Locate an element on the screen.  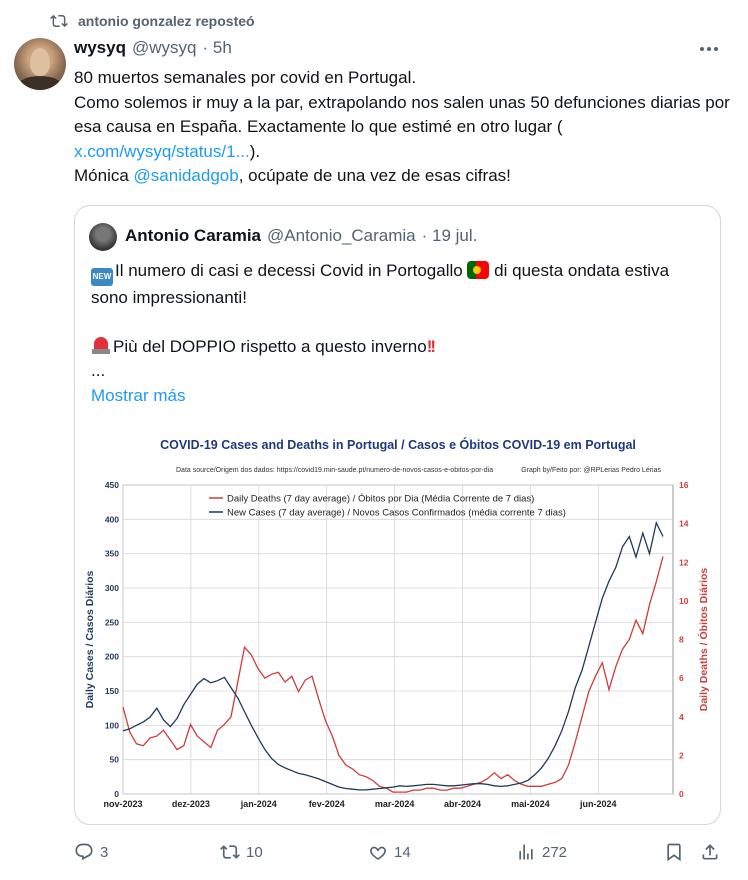
y2-tick-label: 6 is located at coordinates (681, 678).